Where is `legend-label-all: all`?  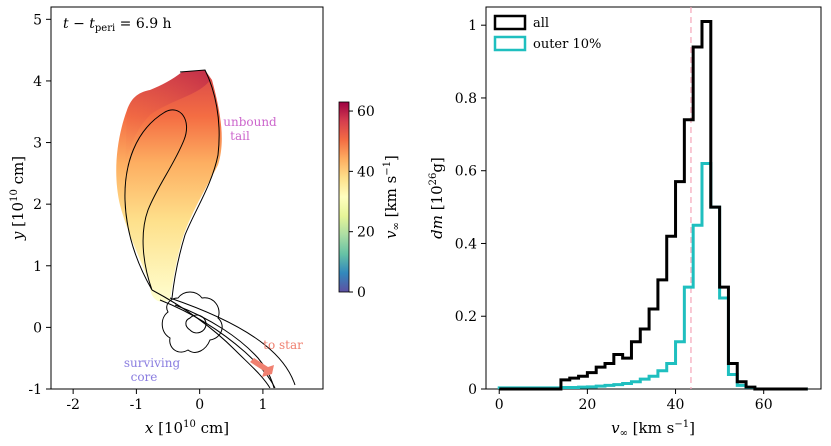 legend-label-all: all is located at coordinates (541, 23).